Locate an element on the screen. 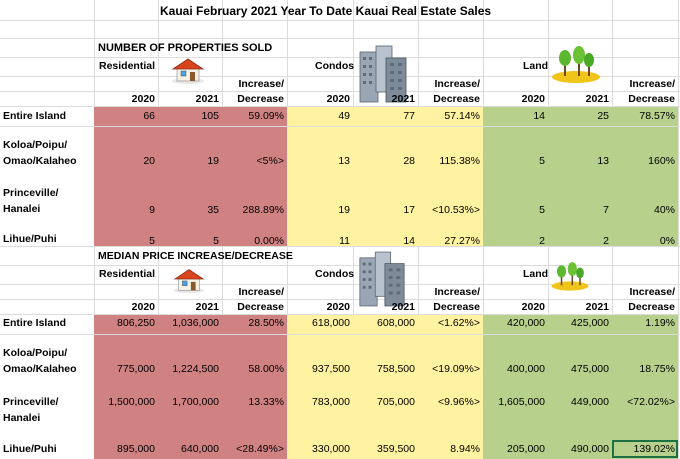 The width and height of the screenshot is (680, 459). median-cell: 449,000 is located at coordinates (590, 401).